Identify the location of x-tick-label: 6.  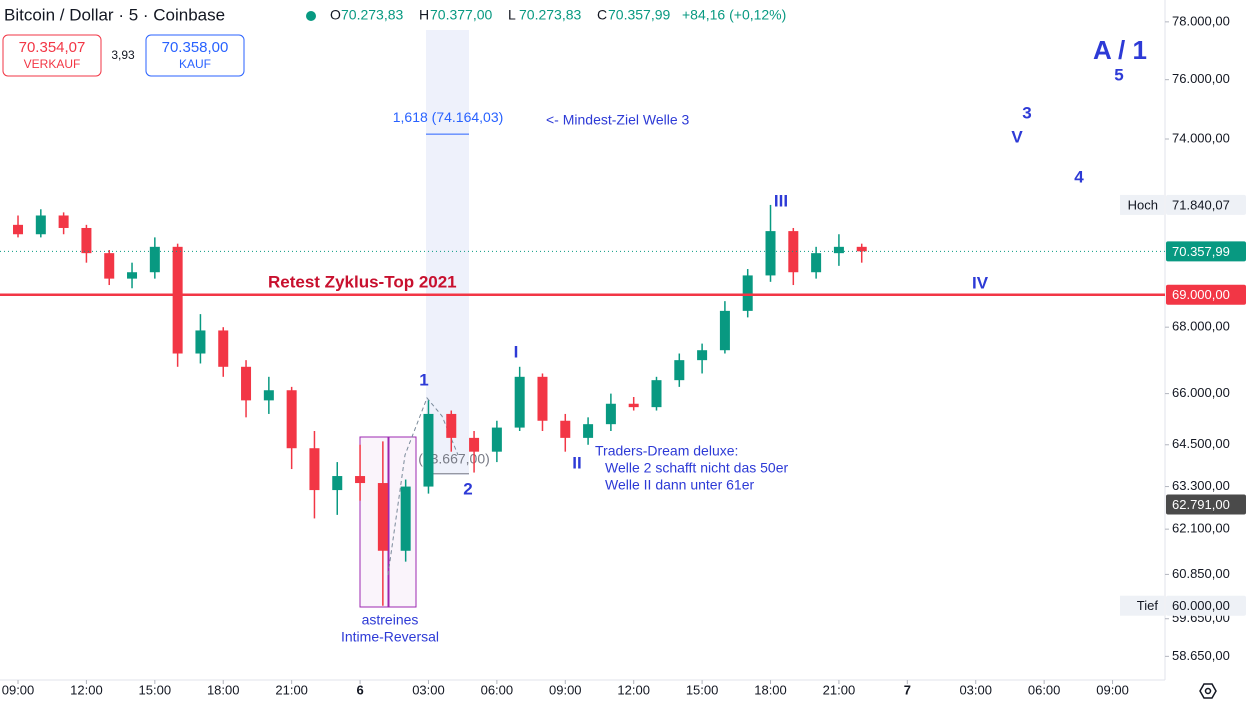
(359, 689).